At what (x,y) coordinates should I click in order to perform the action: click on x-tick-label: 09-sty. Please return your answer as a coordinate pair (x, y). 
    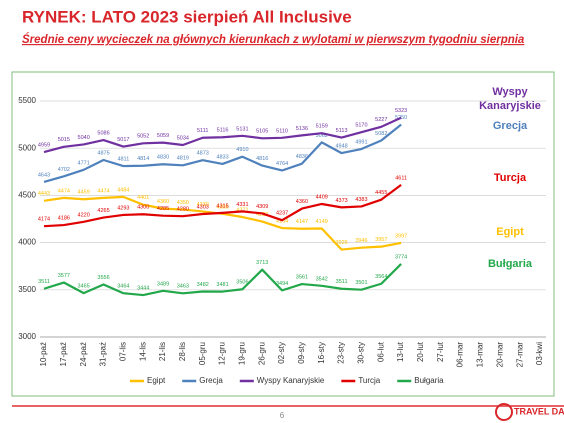
    Looking at the image, I should click on (301, 353).